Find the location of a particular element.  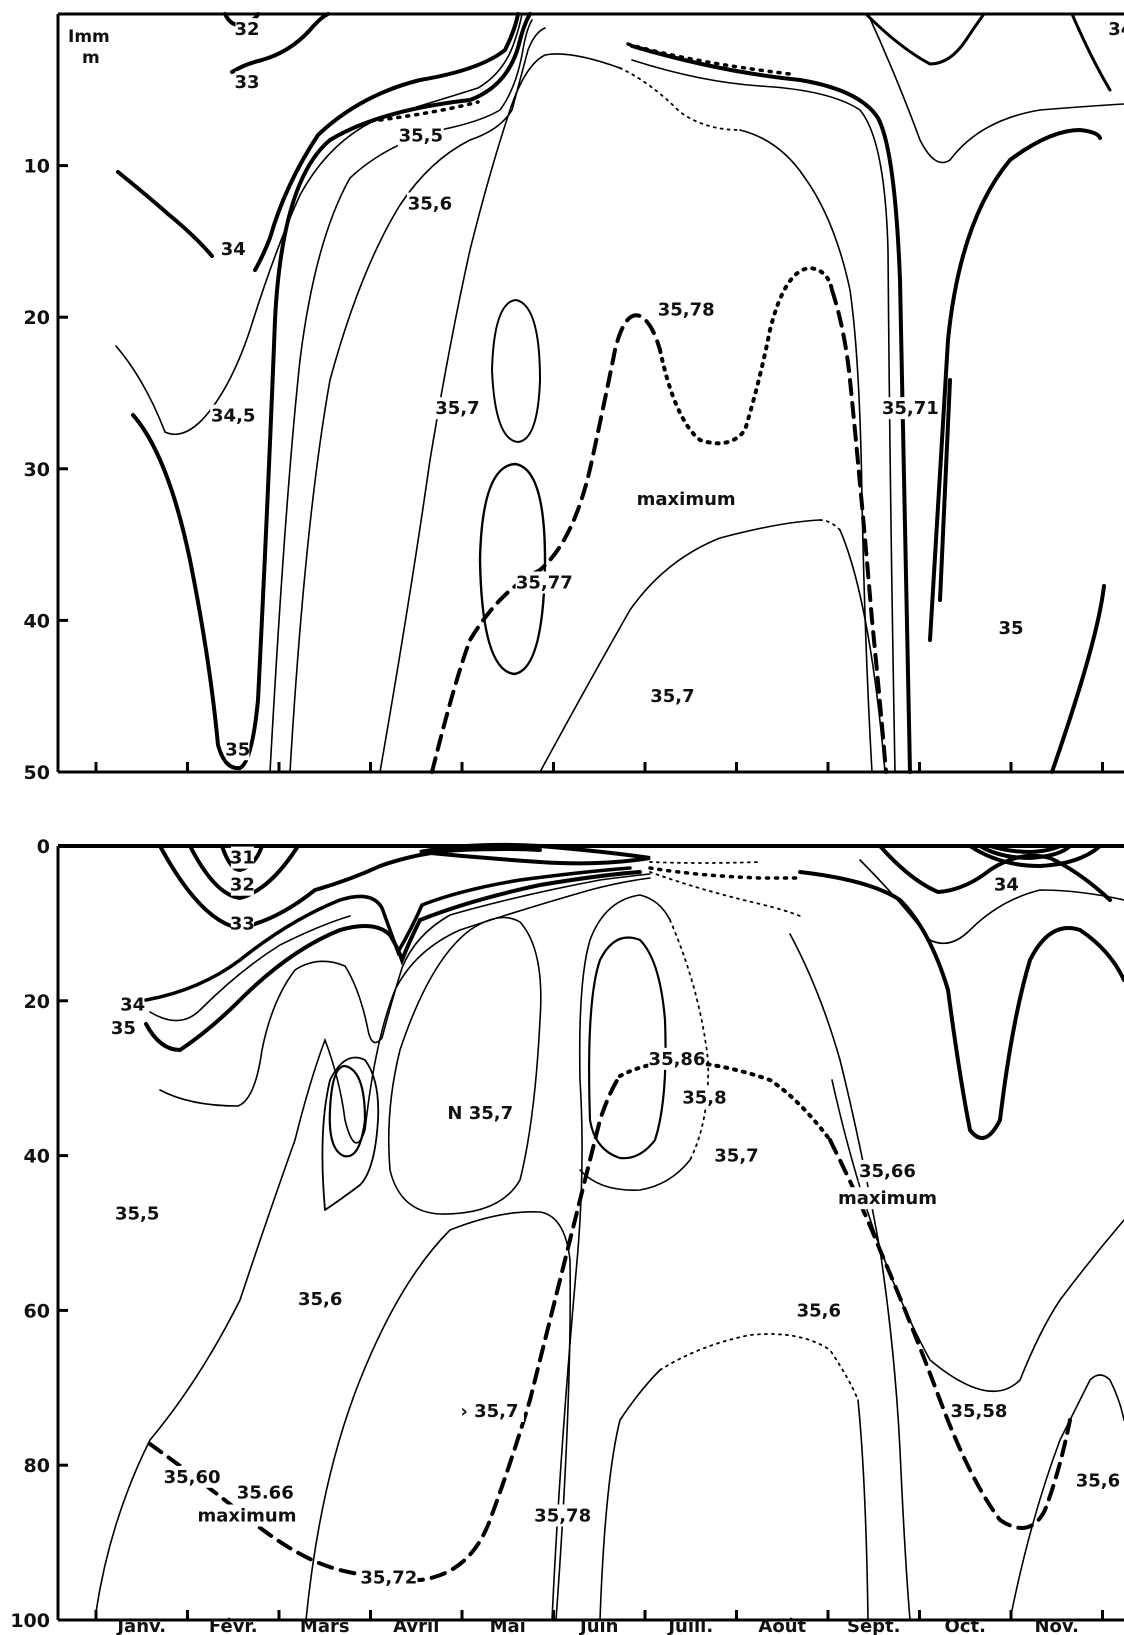

contour-label: 35,60 is located at coordinates (192, 1477).